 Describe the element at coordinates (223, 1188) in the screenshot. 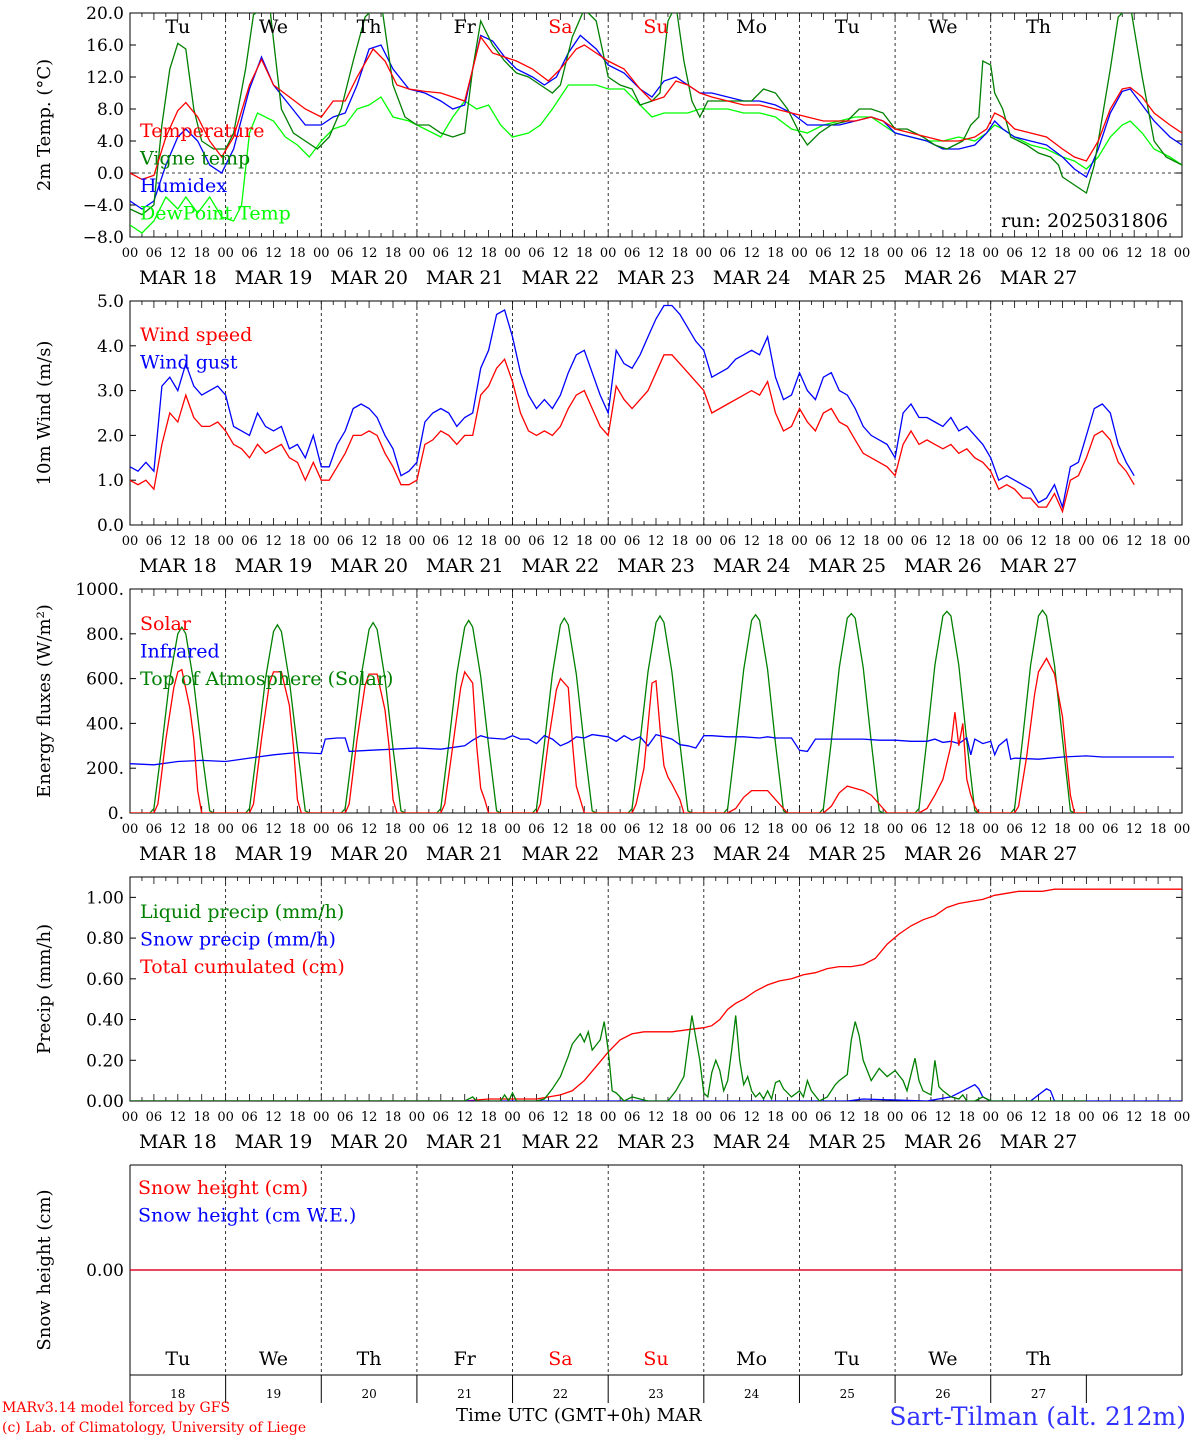

I see `legend-entry: Snow height (cm)` at that location.